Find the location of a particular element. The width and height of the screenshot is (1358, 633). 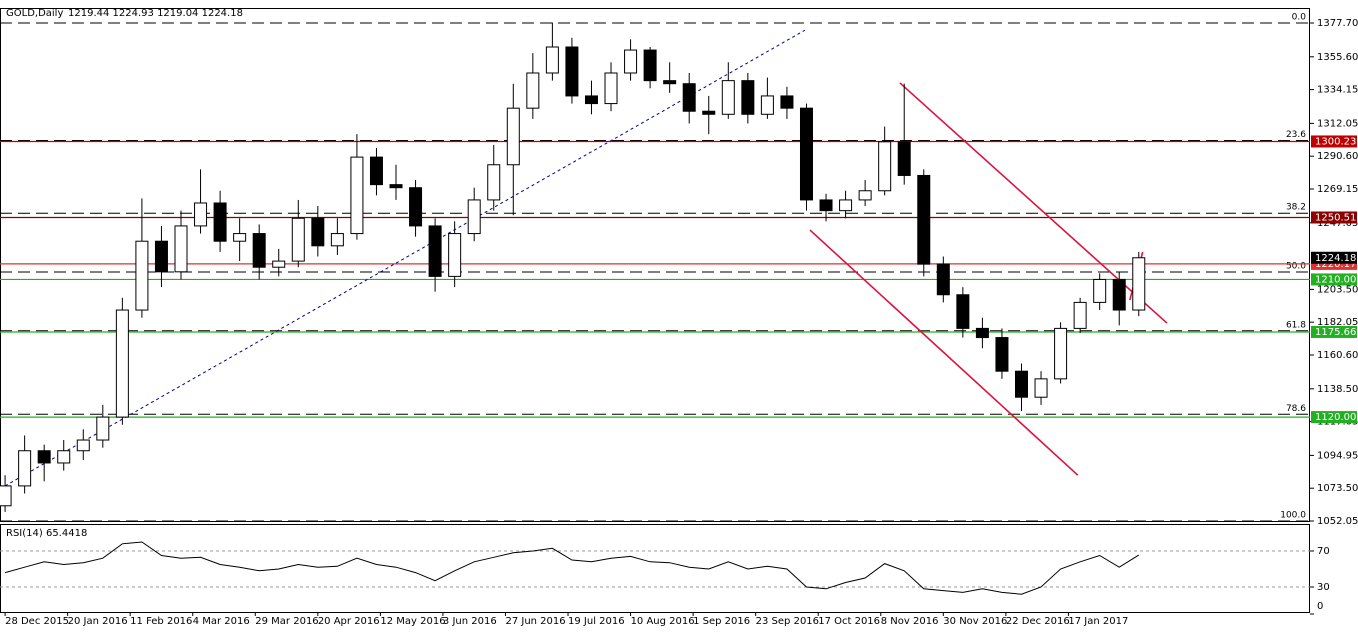

y-tick-label: 1203.50 is located at coordinates (1337, 289).